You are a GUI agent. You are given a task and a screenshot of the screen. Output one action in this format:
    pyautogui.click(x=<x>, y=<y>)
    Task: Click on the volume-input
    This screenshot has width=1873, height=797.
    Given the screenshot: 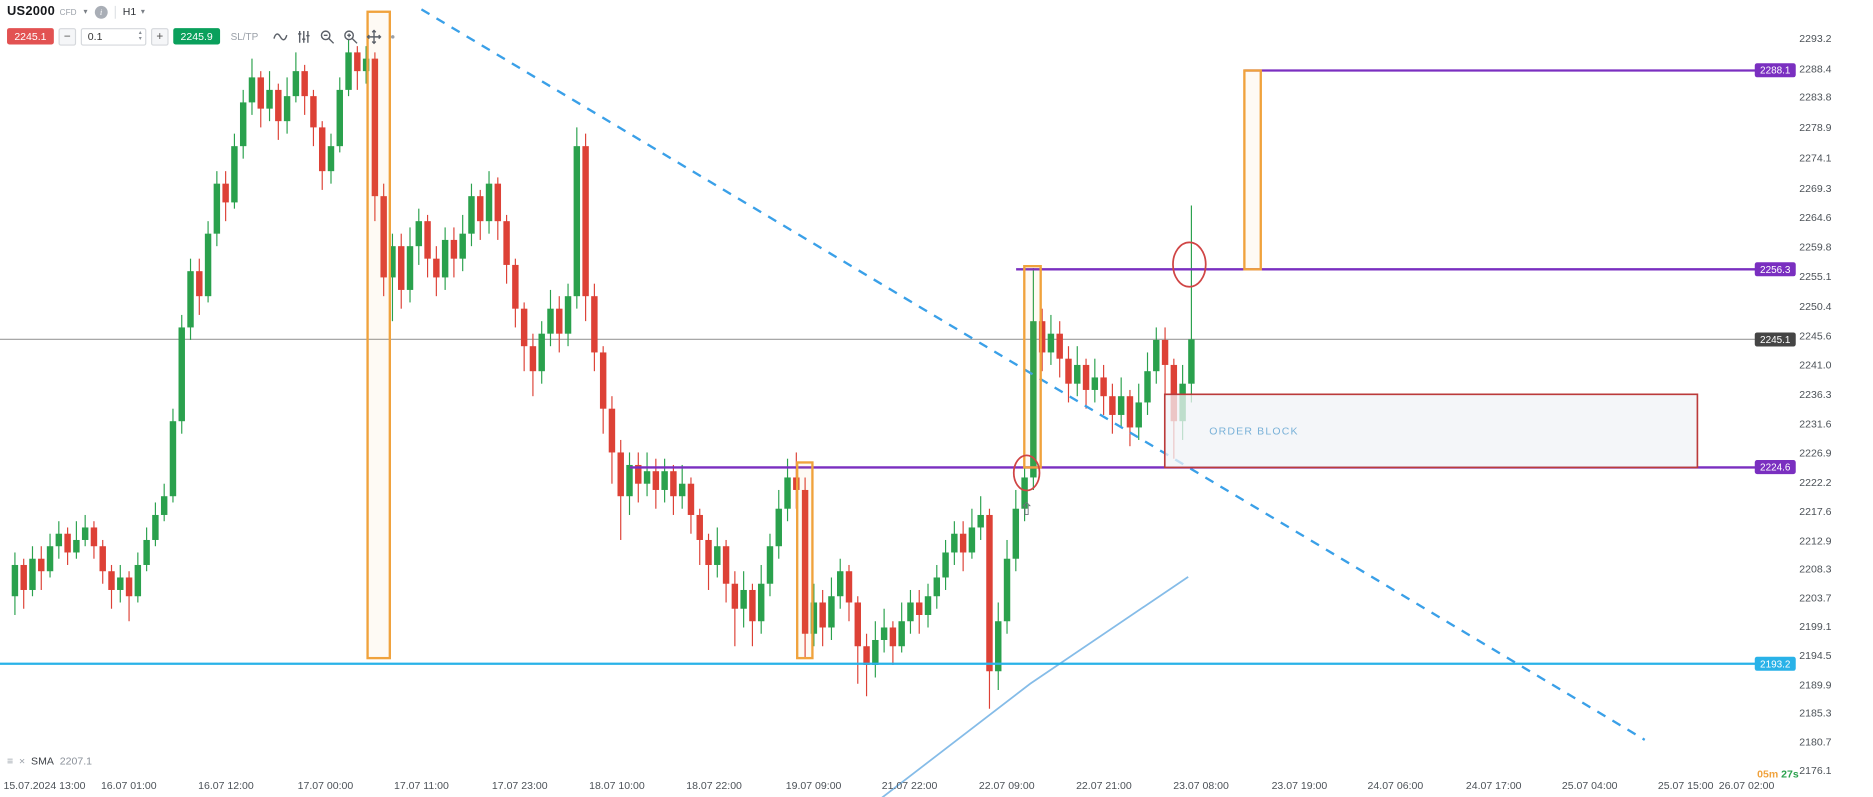 What is the action you would take?
    pyautogui.click(x=107, y=36)
    